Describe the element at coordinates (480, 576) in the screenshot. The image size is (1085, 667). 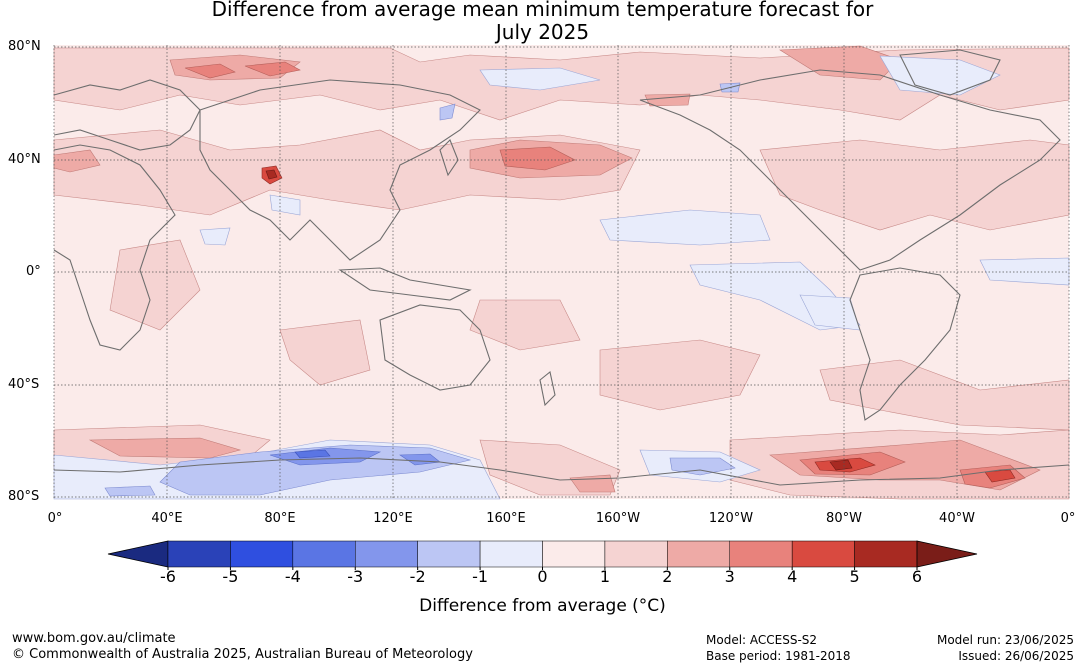
I see `colorbar-tick-label: -1` at that location.